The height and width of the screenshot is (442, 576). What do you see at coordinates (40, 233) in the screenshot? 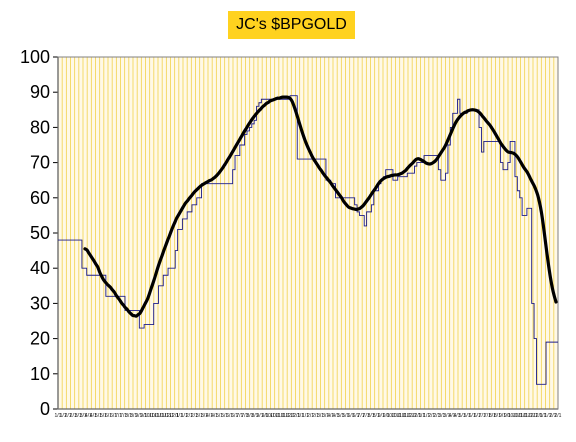
I see `y-tick-label: 50` at bounding box center [40, 233].